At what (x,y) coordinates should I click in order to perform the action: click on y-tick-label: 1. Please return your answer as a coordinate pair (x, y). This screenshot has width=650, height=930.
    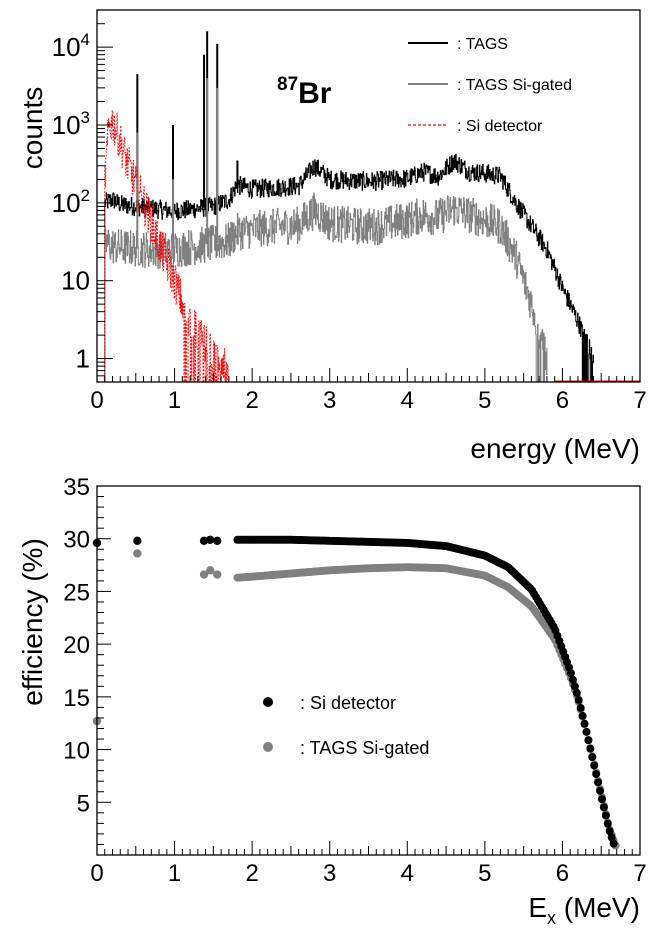
    Looking at the image, I should click on (83, 359).